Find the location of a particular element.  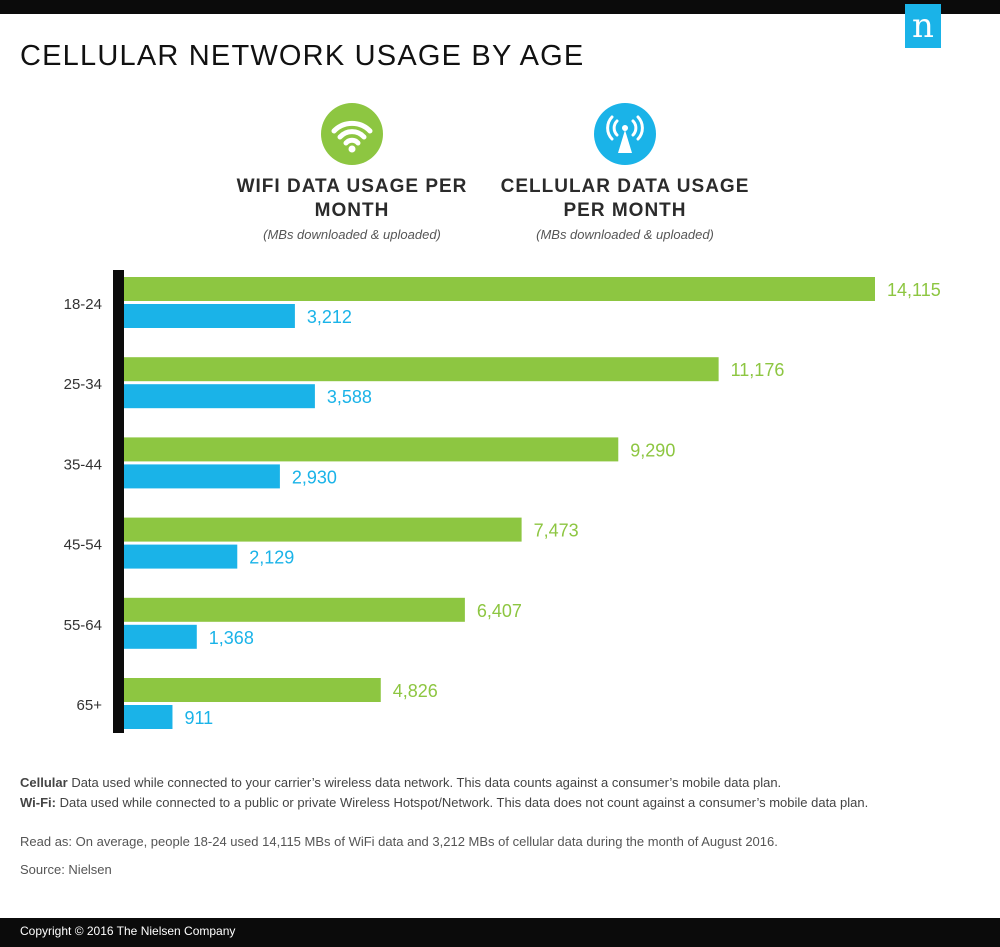

cellular-value-35-44: 2,930 is located at coordinates (314, 477).